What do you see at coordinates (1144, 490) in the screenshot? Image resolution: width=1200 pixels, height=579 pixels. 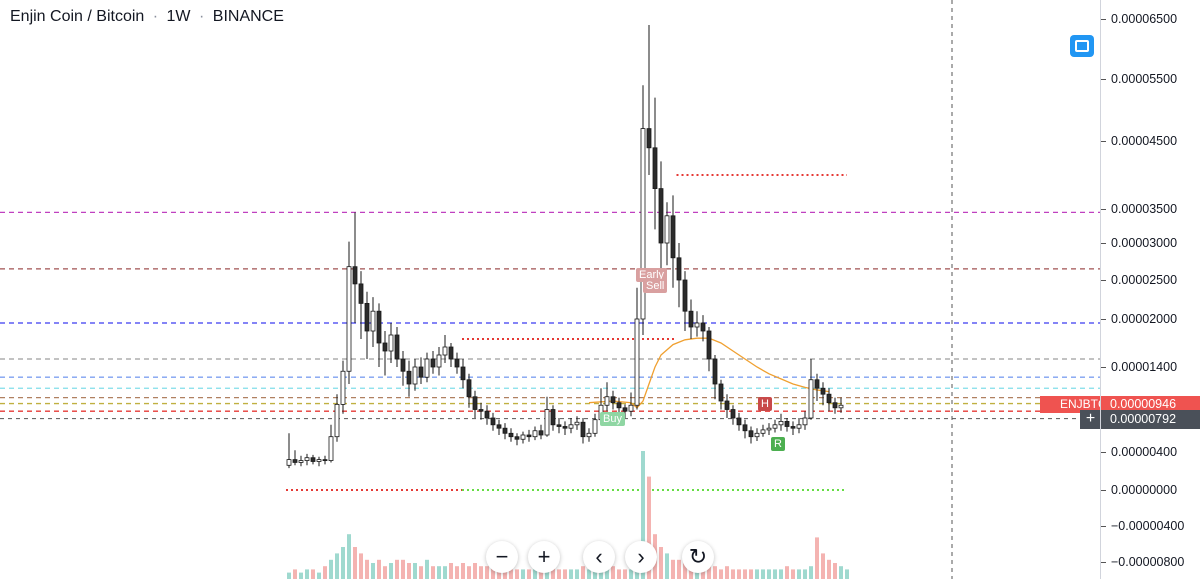 I see `price-tick-label: 0.00000000` at bounding box center [1144, 490].